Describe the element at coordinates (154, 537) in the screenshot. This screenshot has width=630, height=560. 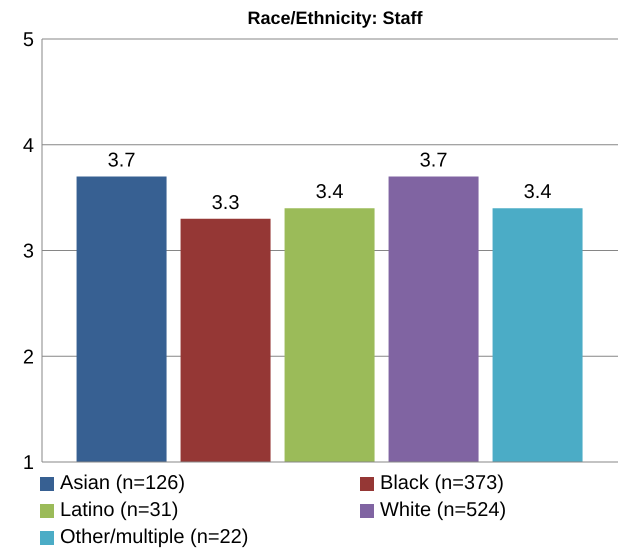
I see `legend-label: Other/multiple (n=22)` at that location.